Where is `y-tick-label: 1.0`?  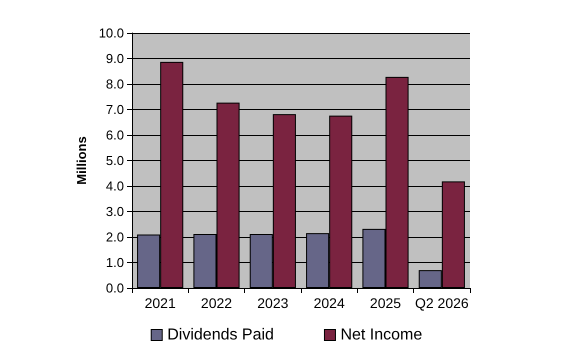 y-tick-label: 1.0 is located at coordinates (115, 262).